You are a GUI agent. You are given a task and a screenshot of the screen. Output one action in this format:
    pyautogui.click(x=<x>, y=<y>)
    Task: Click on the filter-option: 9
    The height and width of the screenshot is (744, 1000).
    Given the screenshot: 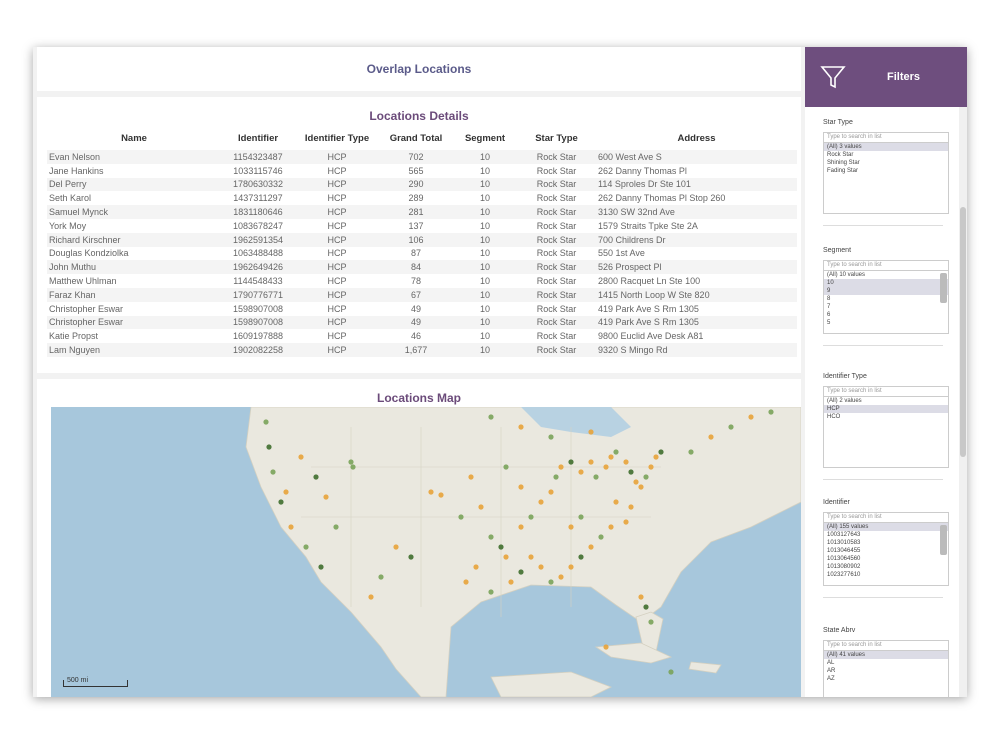 What is the action you would take?
    pyautogui.click(x=886, y=291)
    